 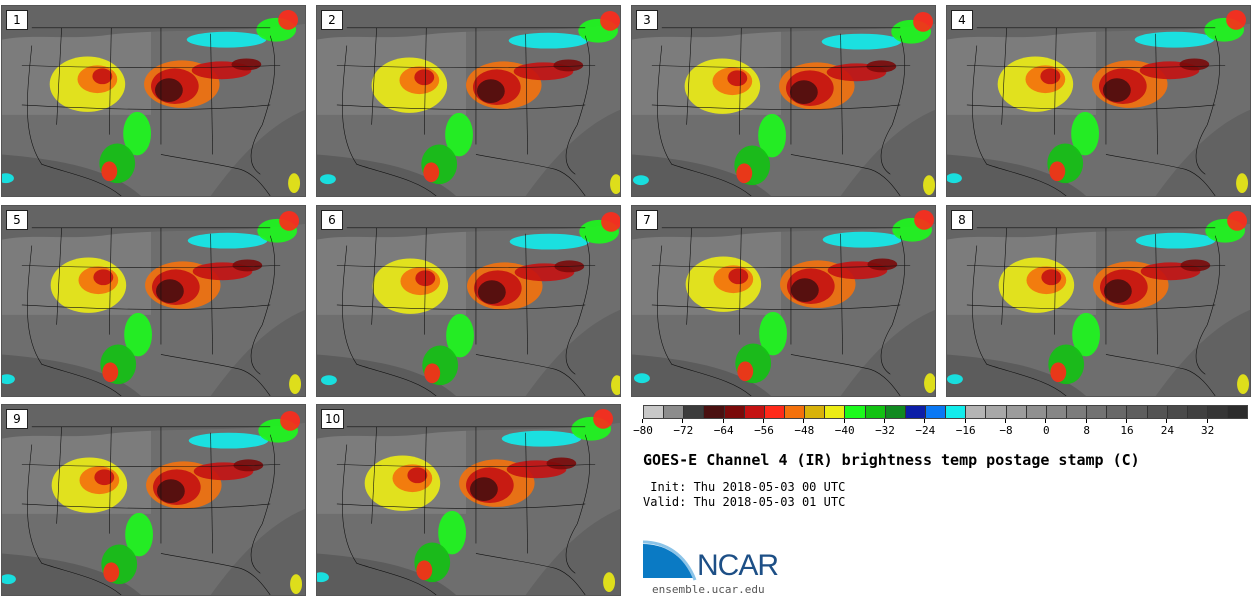 I want to click on colorbar-tick-label: 8, so click(x=1087, y=428).